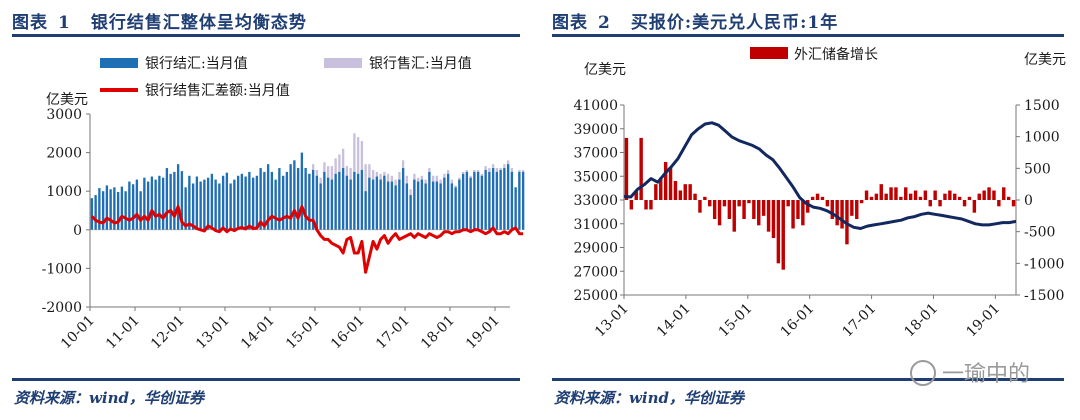  I want to click on wechat-icon, so click(923, 373).